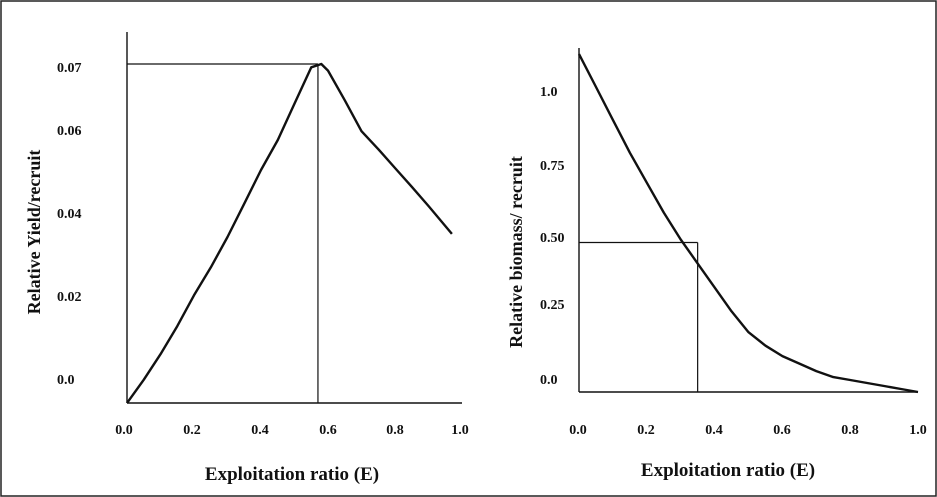 The width and height of the screenshot is (937, 497). I want to click on biomass-y-tick-label: 0.0, so click(549, 380).